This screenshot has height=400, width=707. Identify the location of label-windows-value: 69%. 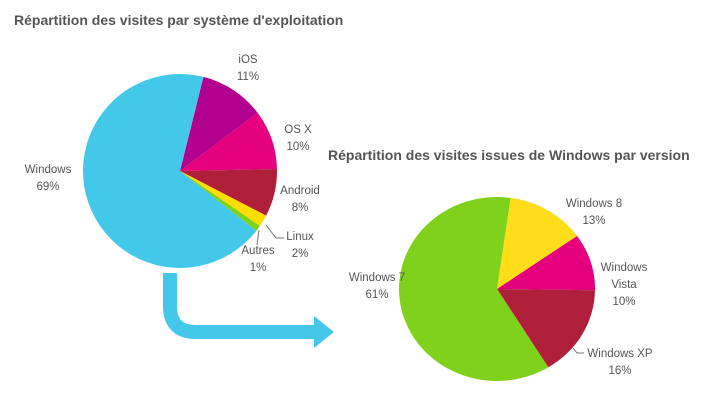
(48, 187).